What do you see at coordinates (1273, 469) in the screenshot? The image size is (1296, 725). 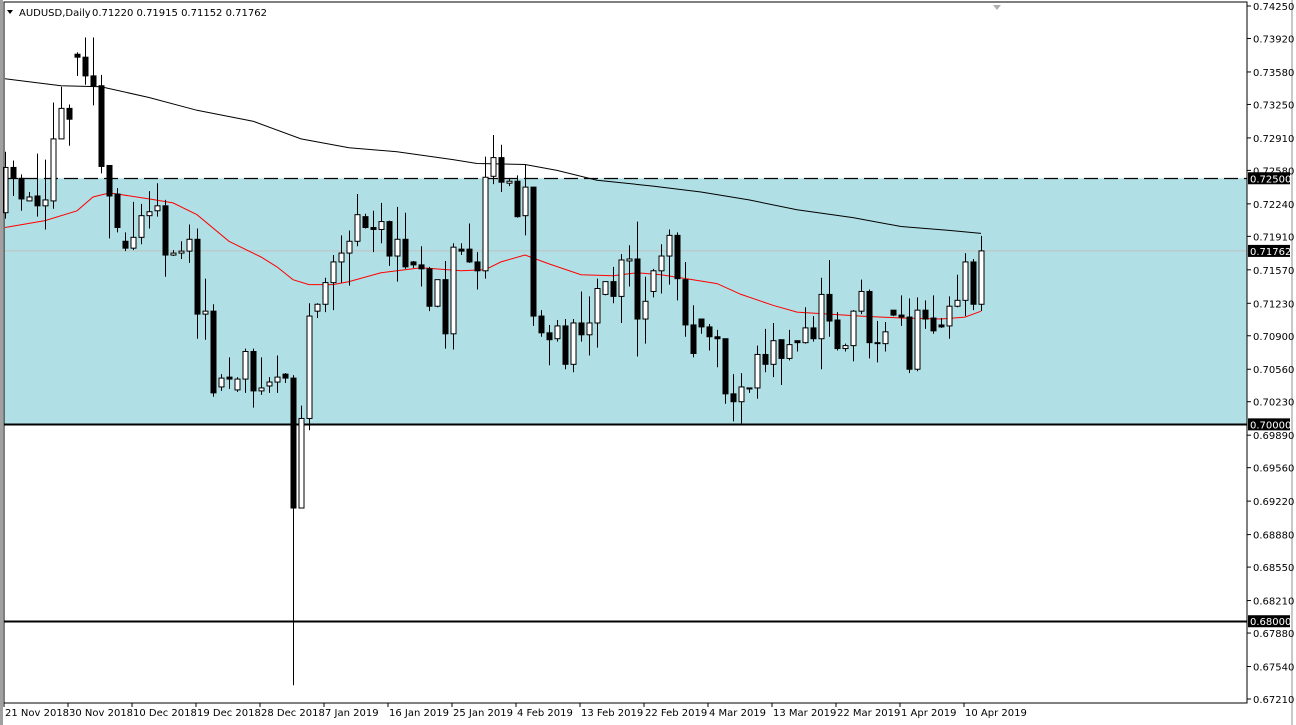 I see `y-tick-label: 0.69560` at bounding box center [1273, 469].